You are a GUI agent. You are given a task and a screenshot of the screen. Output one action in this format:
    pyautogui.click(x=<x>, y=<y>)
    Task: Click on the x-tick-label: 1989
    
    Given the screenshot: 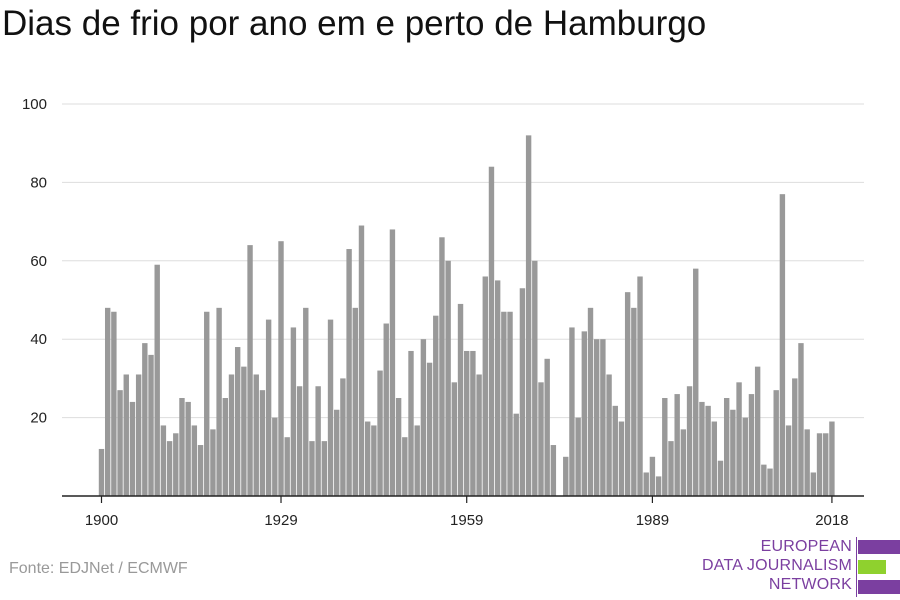 What is the action you would take?
    pyautogui.click(x=652, y=520)
    